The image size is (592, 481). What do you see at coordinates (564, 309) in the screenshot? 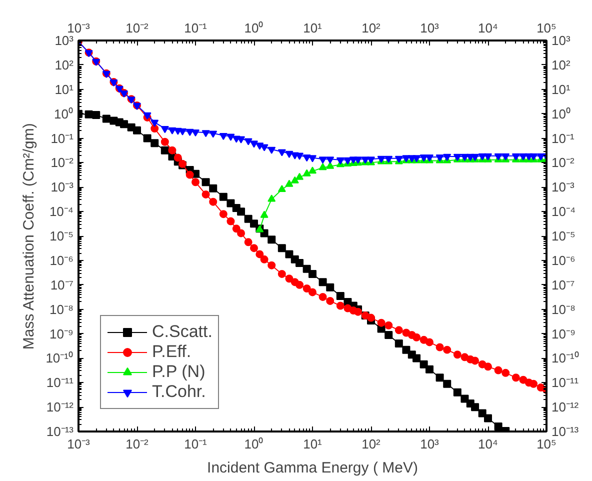
I see `y-tick-label: 10⁻⁸` at bounding box center [564, 309].